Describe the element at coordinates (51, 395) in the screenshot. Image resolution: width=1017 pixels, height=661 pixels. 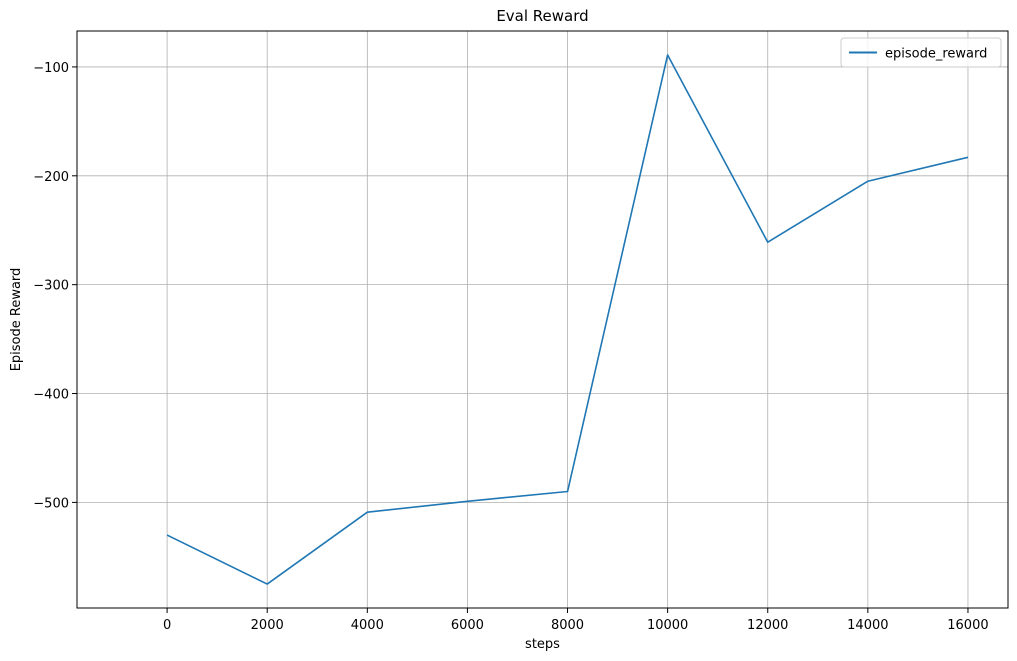
I see `y-tick-label: −400` at that location.